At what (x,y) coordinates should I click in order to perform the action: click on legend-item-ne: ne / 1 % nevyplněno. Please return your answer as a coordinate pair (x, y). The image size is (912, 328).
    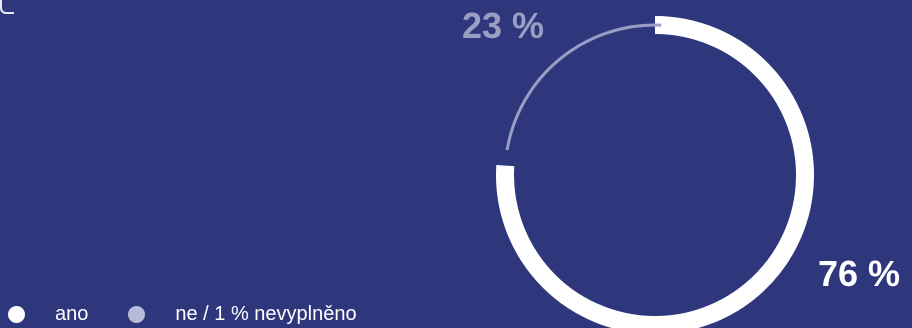
    Looking at the image, I should click on (242, 314).